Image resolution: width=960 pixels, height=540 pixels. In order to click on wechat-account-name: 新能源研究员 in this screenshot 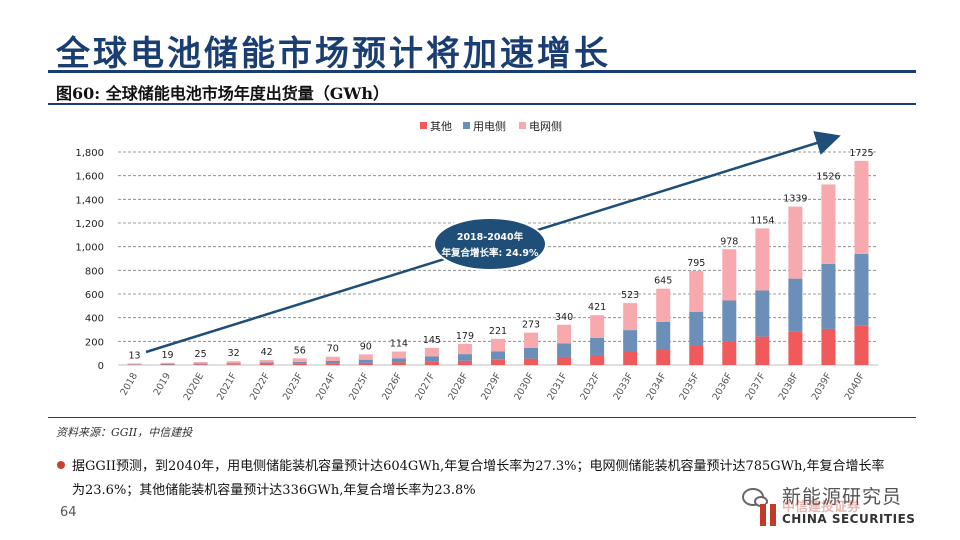, I will do `click(842, 497)`.